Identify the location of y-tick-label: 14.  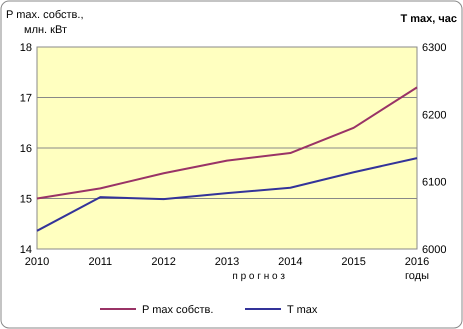
(26, 250).